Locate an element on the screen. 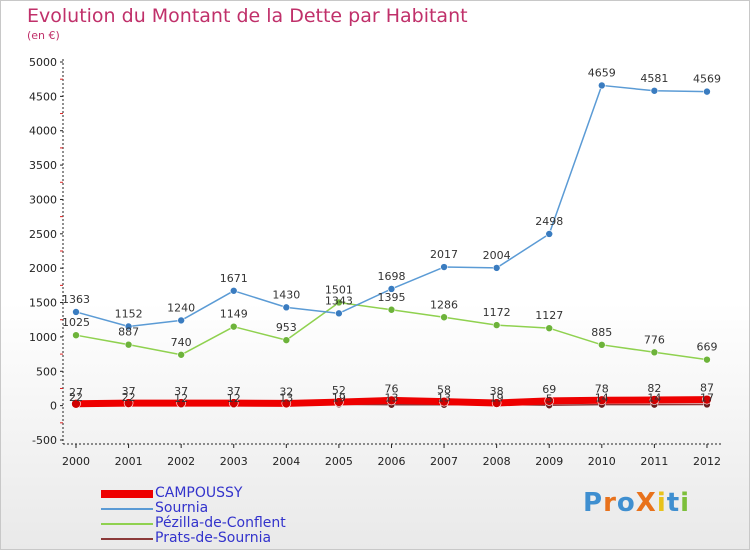 The image size is (750, 550). data-label: 78 is located at coordinates (602, 388).